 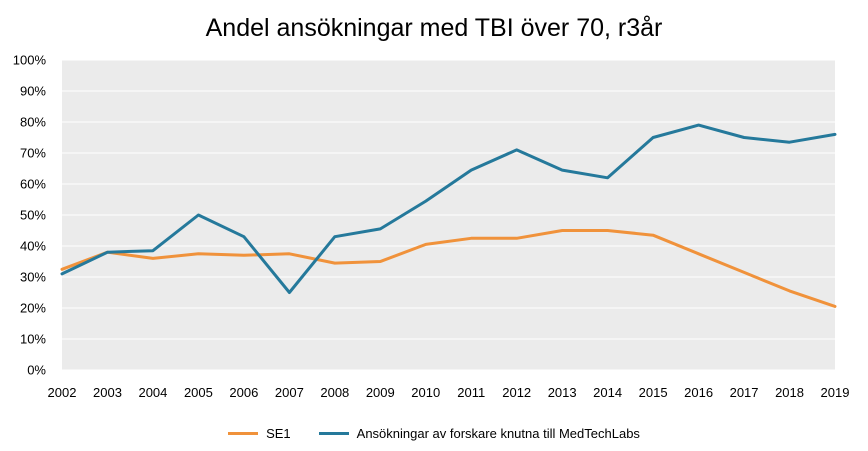 What do you see at coordinates (516, 392) in the screenshot?
I see `x-tick-label: 2012` at bounding box center [516, 392].